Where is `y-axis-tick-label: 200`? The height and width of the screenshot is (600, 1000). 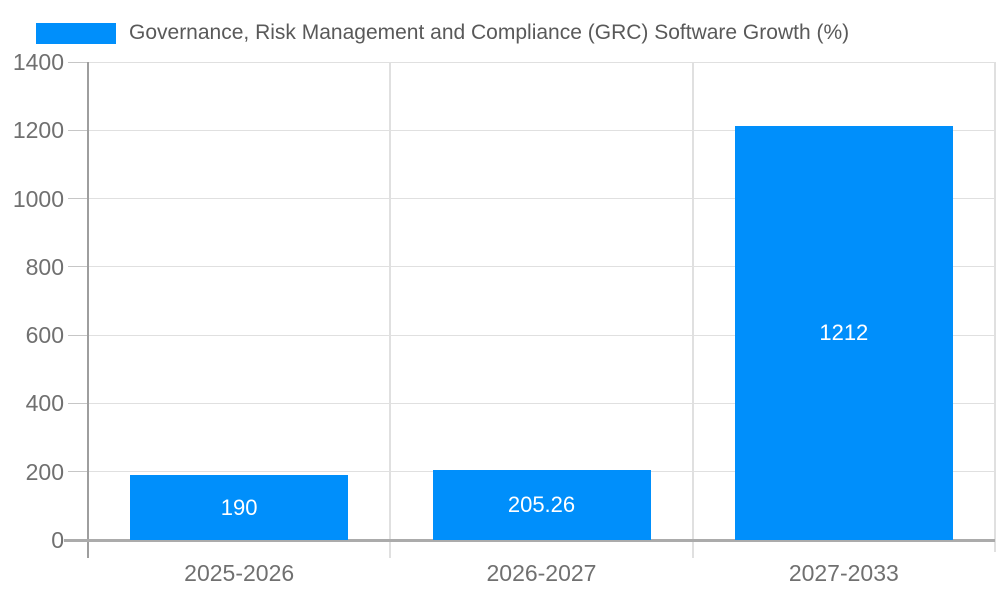 y-axis-tick-label: 200 is located at coordinates (44, 471).